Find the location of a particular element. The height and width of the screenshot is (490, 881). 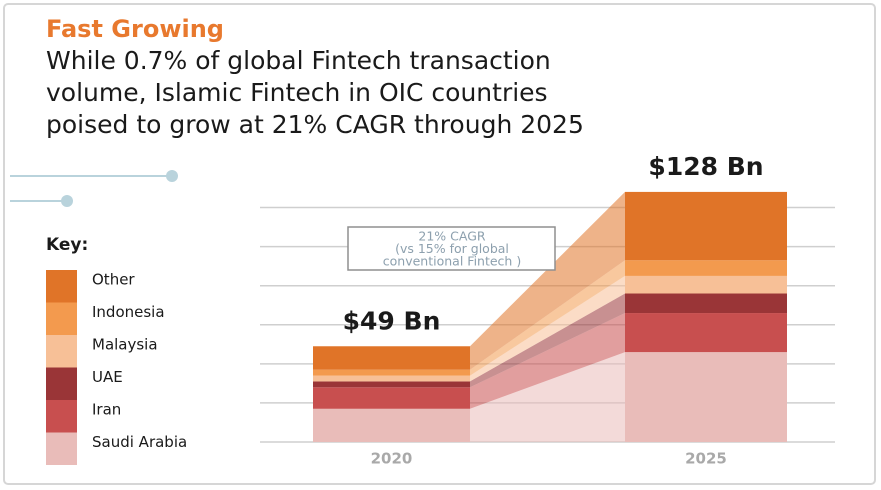

annotation-line: (vs 15% for global is located at coordinates (452, 248).